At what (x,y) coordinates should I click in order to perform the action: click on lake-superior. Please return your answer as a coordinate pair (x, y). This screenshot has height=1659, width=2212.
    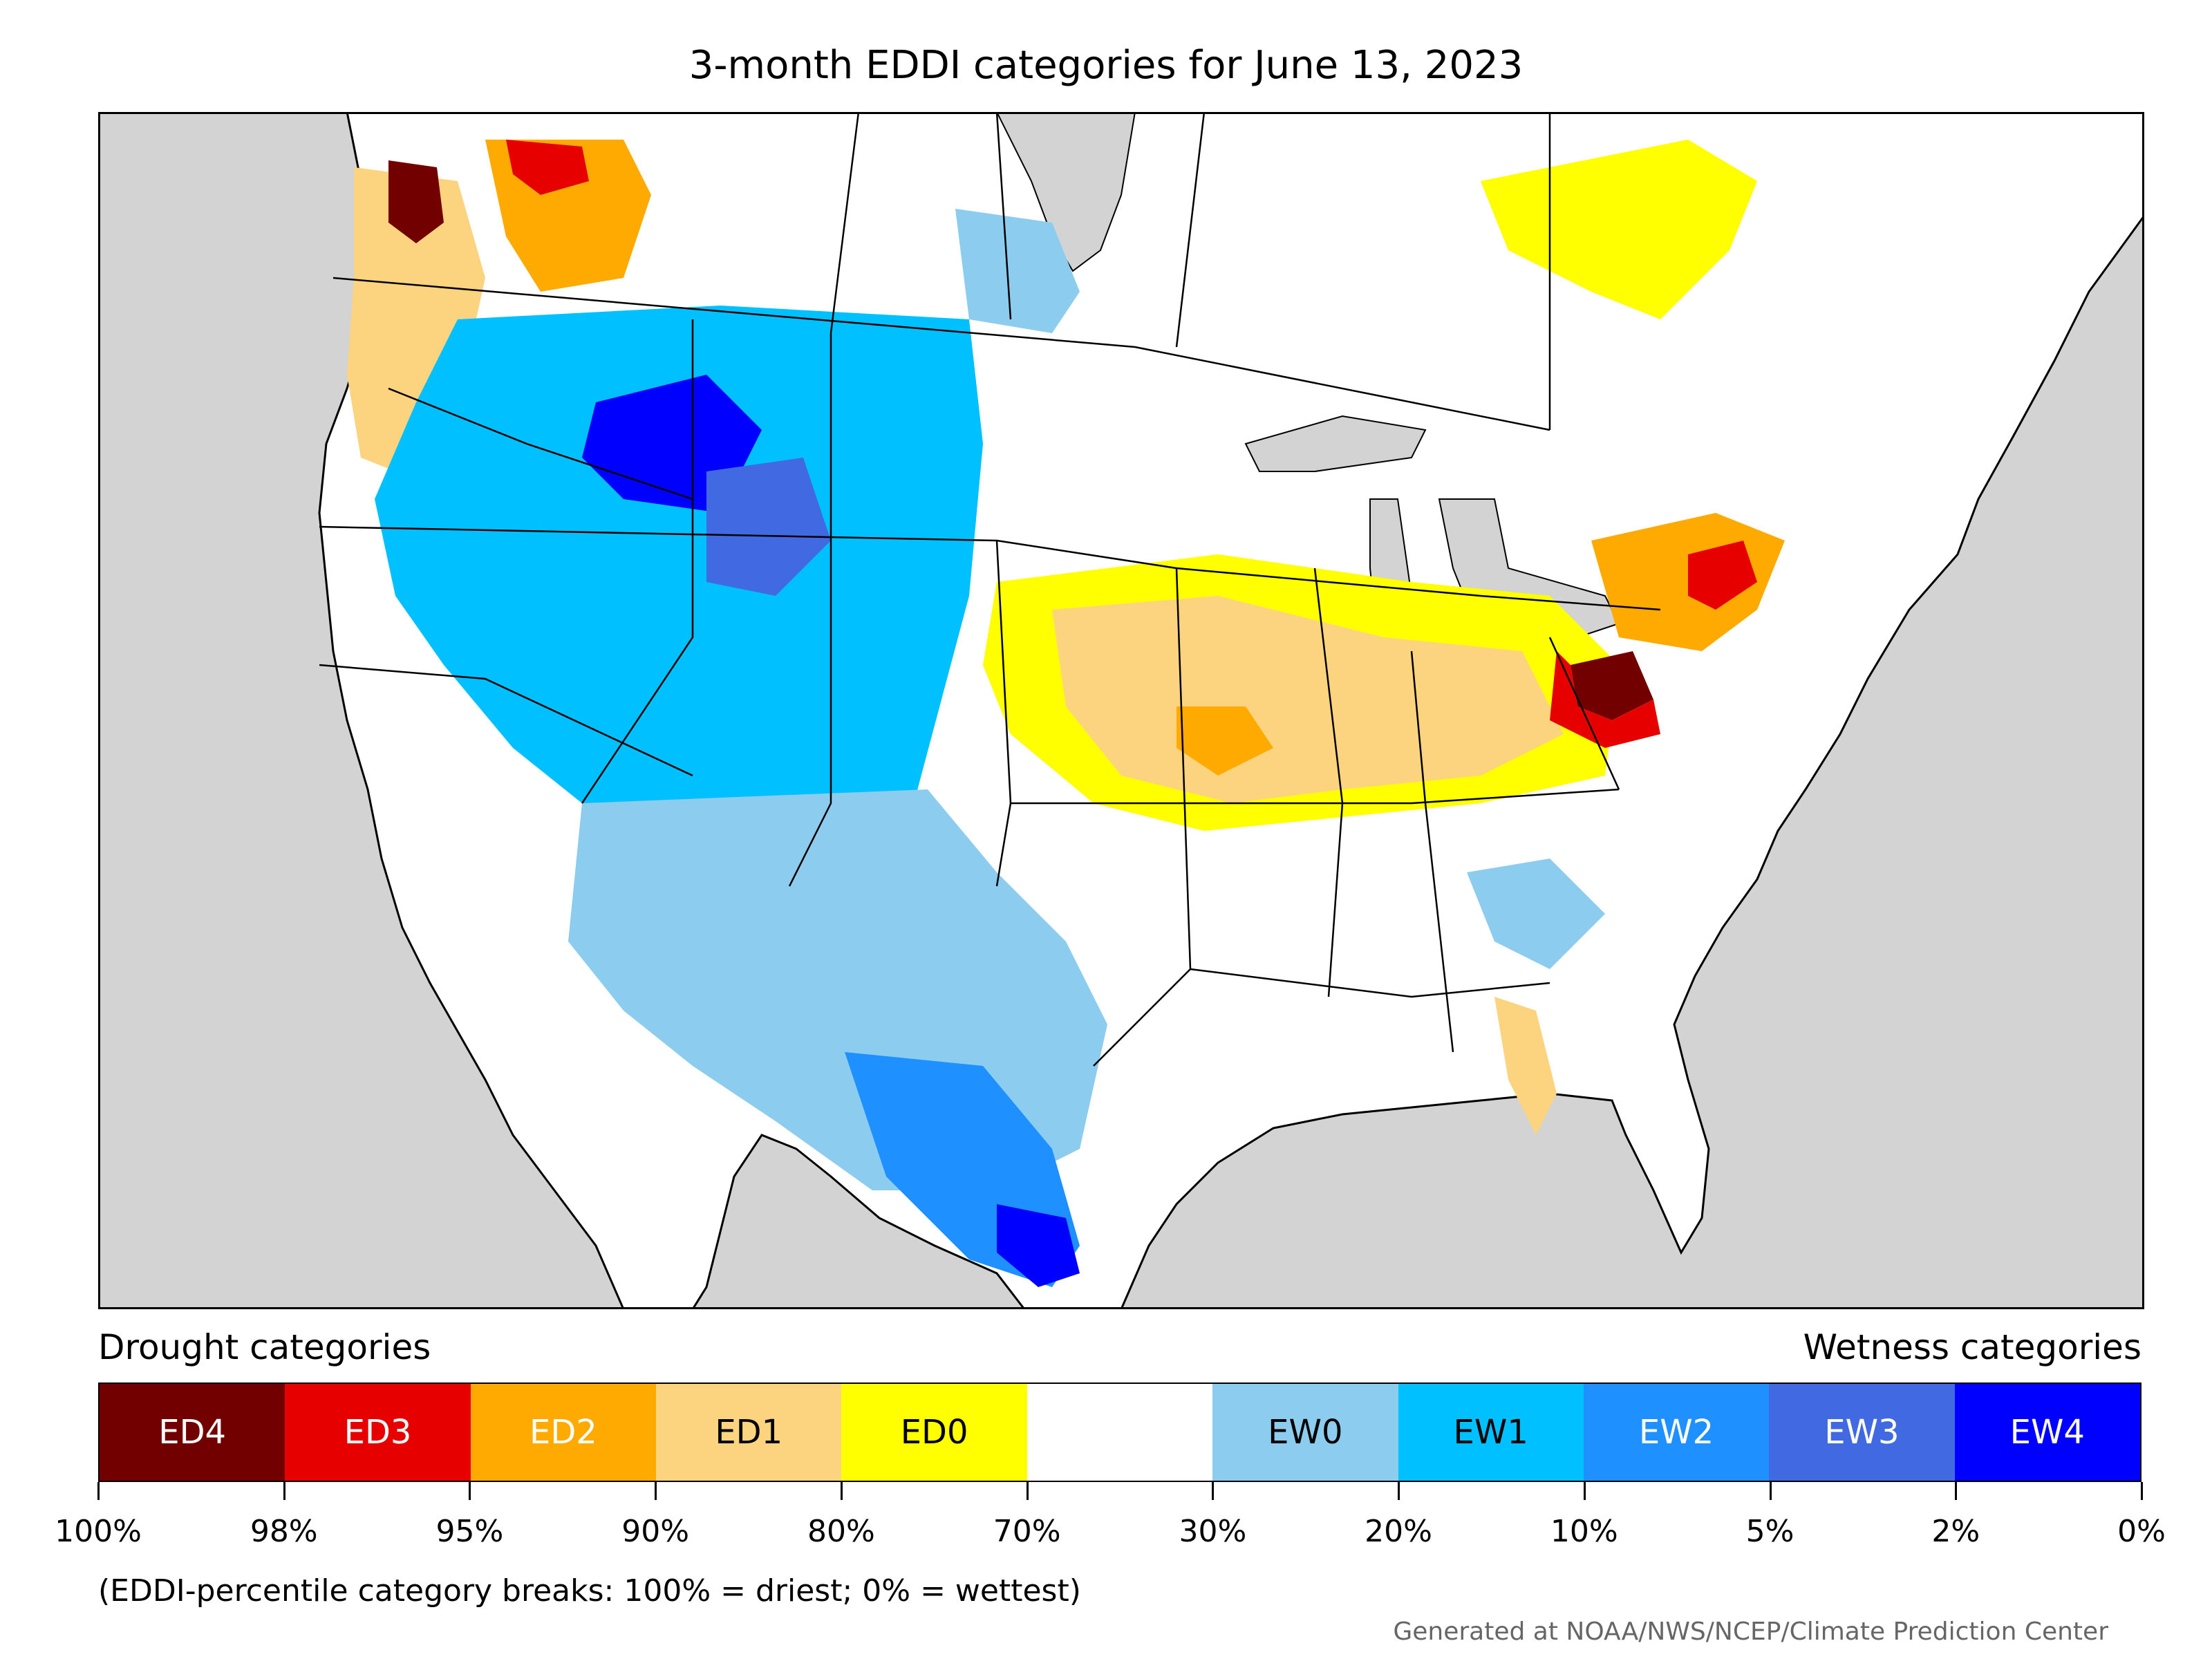
    Looking at the image, I should click on (1335, 443).